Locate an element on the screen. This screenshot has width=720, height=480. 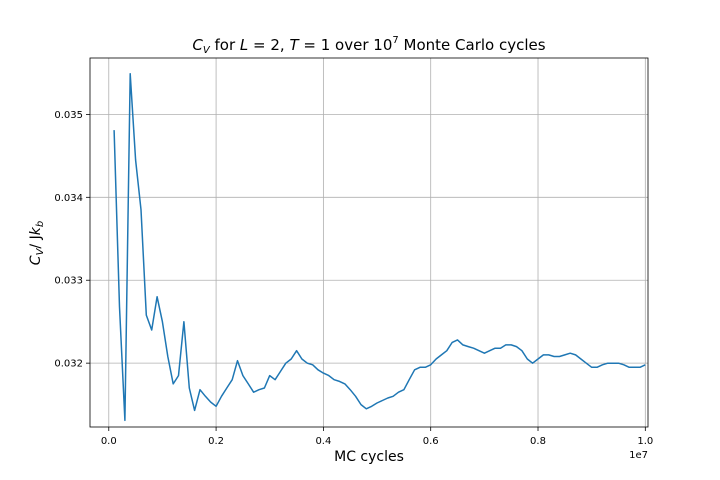
y-axis-label: CV/ Jkb is located at coordinates (37, 243).